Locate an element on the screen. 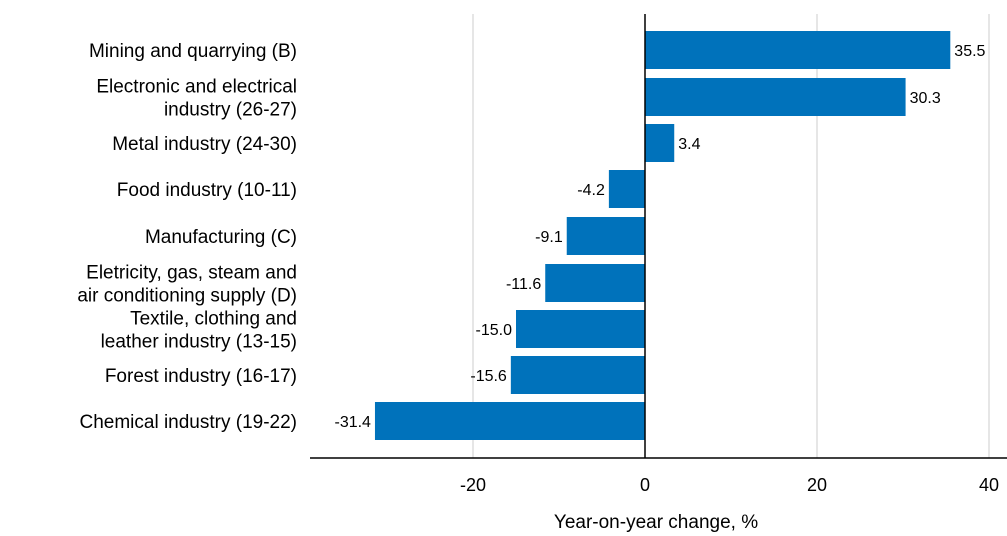 The height and width of the screenshot is (536, 1007). value-label-8: -15.6 is located at coordinates (488, 376).